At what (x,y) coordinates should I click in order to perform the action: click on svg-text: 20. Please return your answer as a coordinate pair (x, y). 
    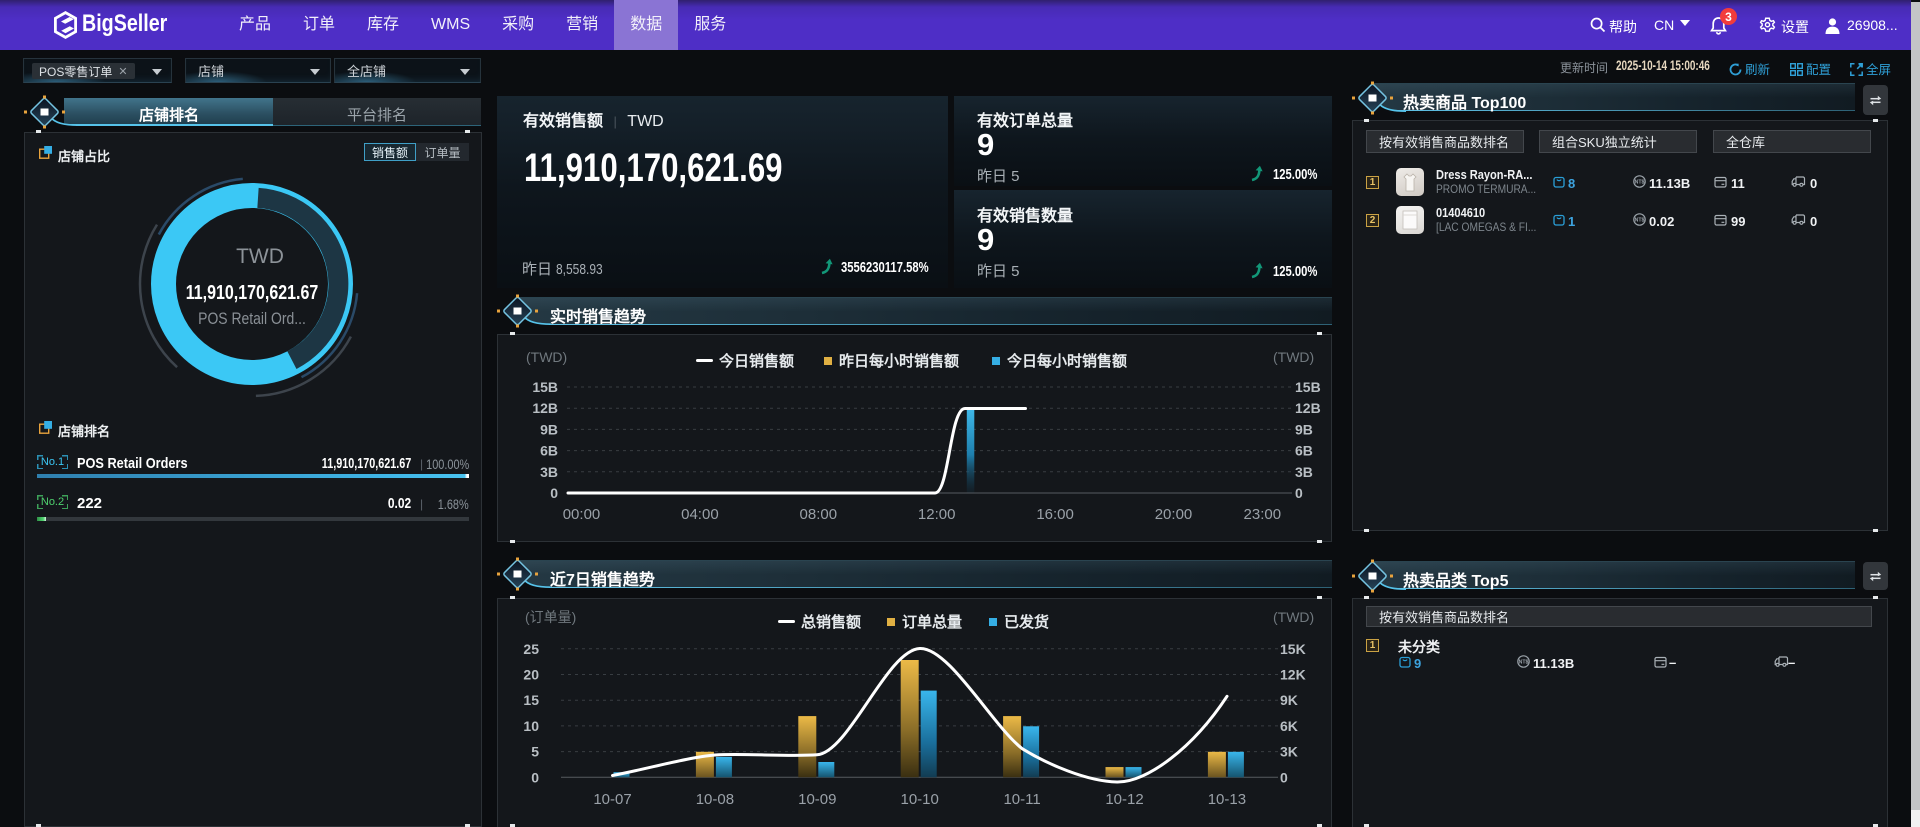
    Looking at the image, I should click on (531, 675).